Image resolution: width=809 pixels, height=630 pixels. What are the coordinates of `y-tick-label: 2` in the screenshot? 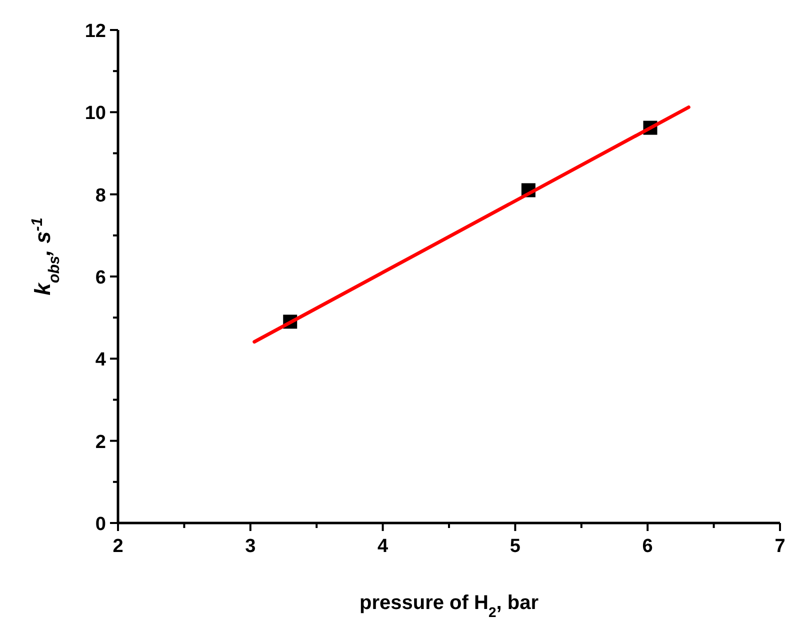 It's located at (100, 442).